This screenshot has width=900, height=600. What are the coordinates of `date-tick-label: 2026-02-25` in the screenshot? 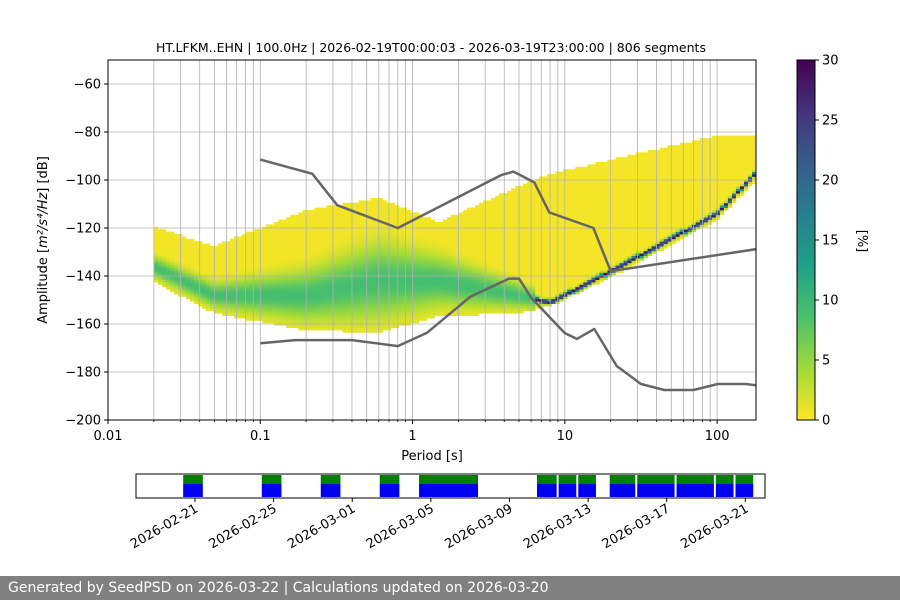 It's located at (243, 526).